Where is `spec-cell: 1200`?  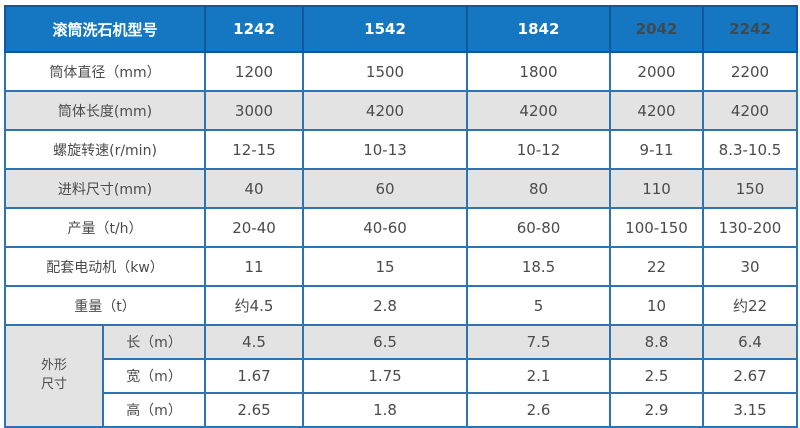 spec-cell: 1200 is located at coordinates (254, 71).